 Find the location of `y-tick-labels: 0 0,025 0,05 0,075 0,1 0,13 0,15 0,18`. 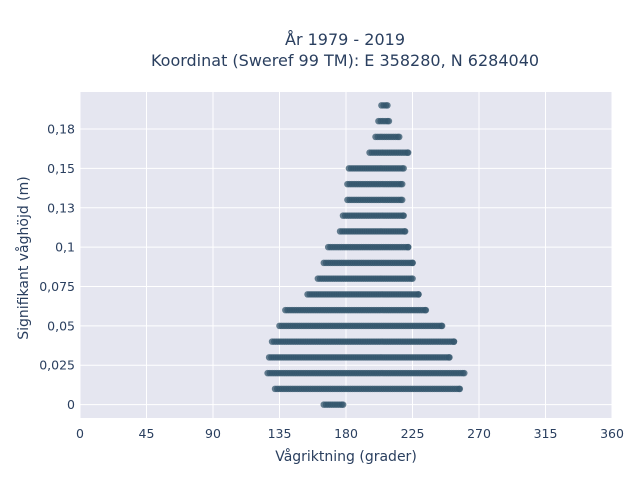

y-tick-labels: 0 0,025 0,05 0,075 0,1 0,13 0,15 0,18 is located at coordinates (57, 267).